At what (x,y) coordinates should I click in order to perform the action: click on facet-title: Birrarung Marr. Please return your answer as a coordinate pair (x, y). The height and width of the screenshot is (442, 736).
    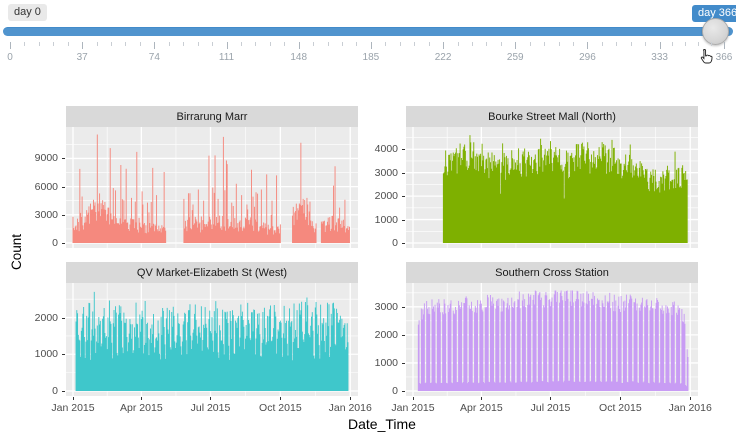
    Looking at the image, I should click on (212, 116).